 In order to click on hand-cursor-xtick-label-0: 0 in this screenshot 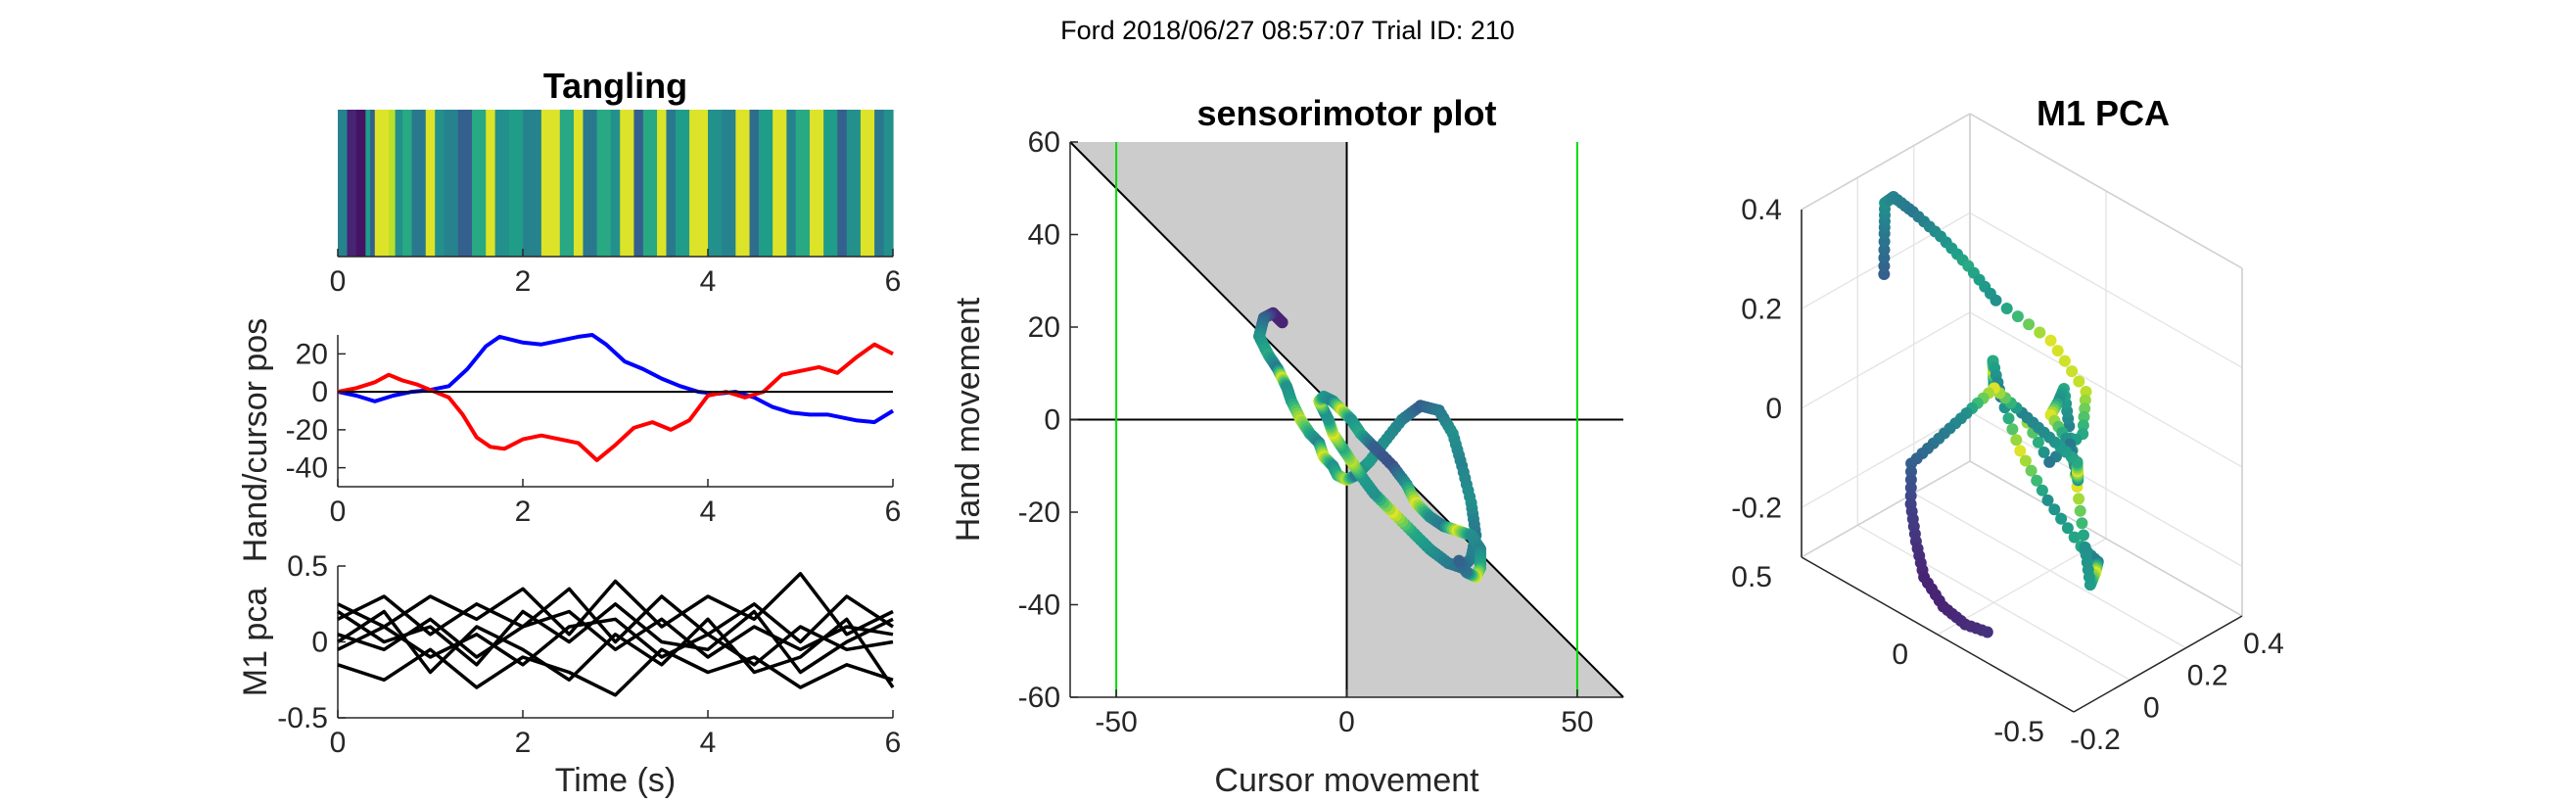, I will do `click(338, 512)`.